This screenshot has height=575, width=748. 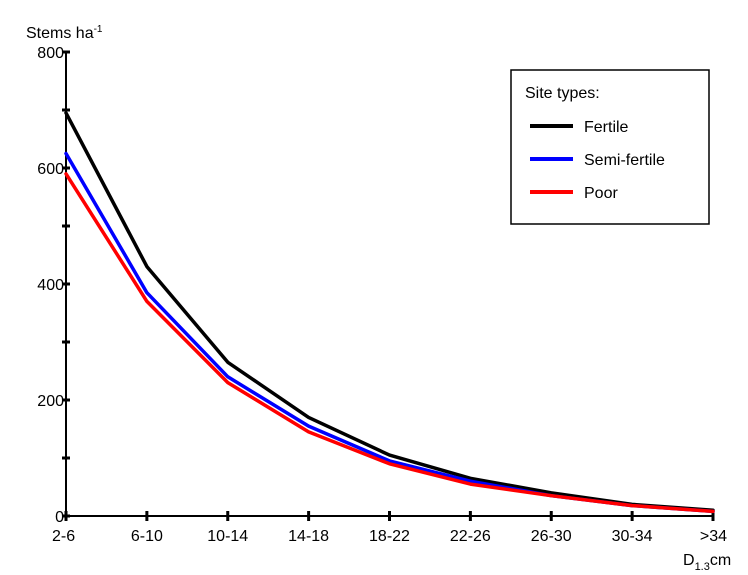 What do you see at coordinates (308, 536) in the screenshot?
I see `x-tick-label: 14-18` at bounding box center [308, 536].